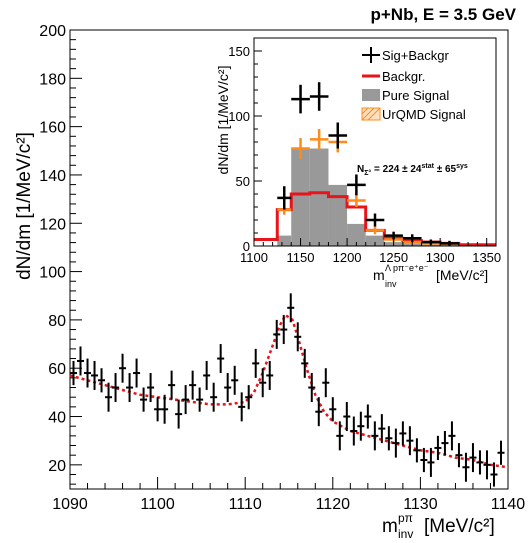 Image resolution: width=528 pixels, height=543 pixels. Describe the element at coordinates (57, 418) in the screenshot. I see `main-y-tick-label: 40` at that location.